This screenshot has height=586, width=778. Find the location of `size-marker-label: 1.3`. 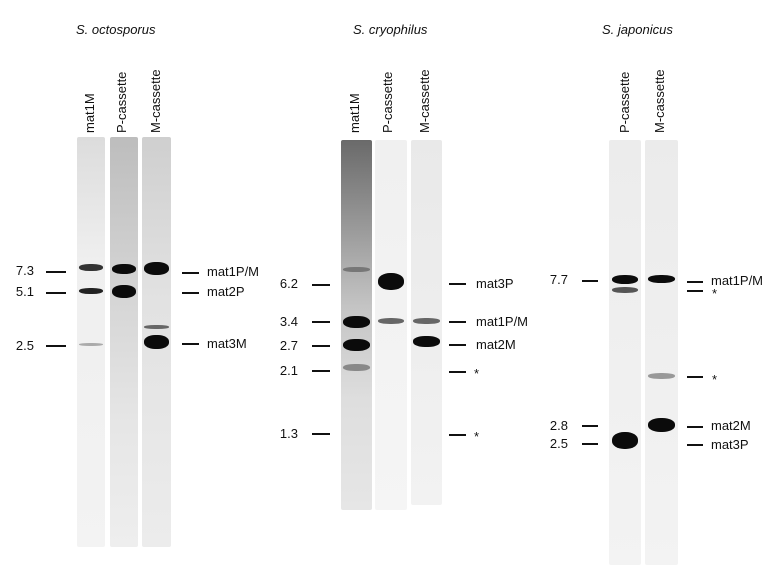

size-marker-label: 1.3 is located at coordinates (288, 433).